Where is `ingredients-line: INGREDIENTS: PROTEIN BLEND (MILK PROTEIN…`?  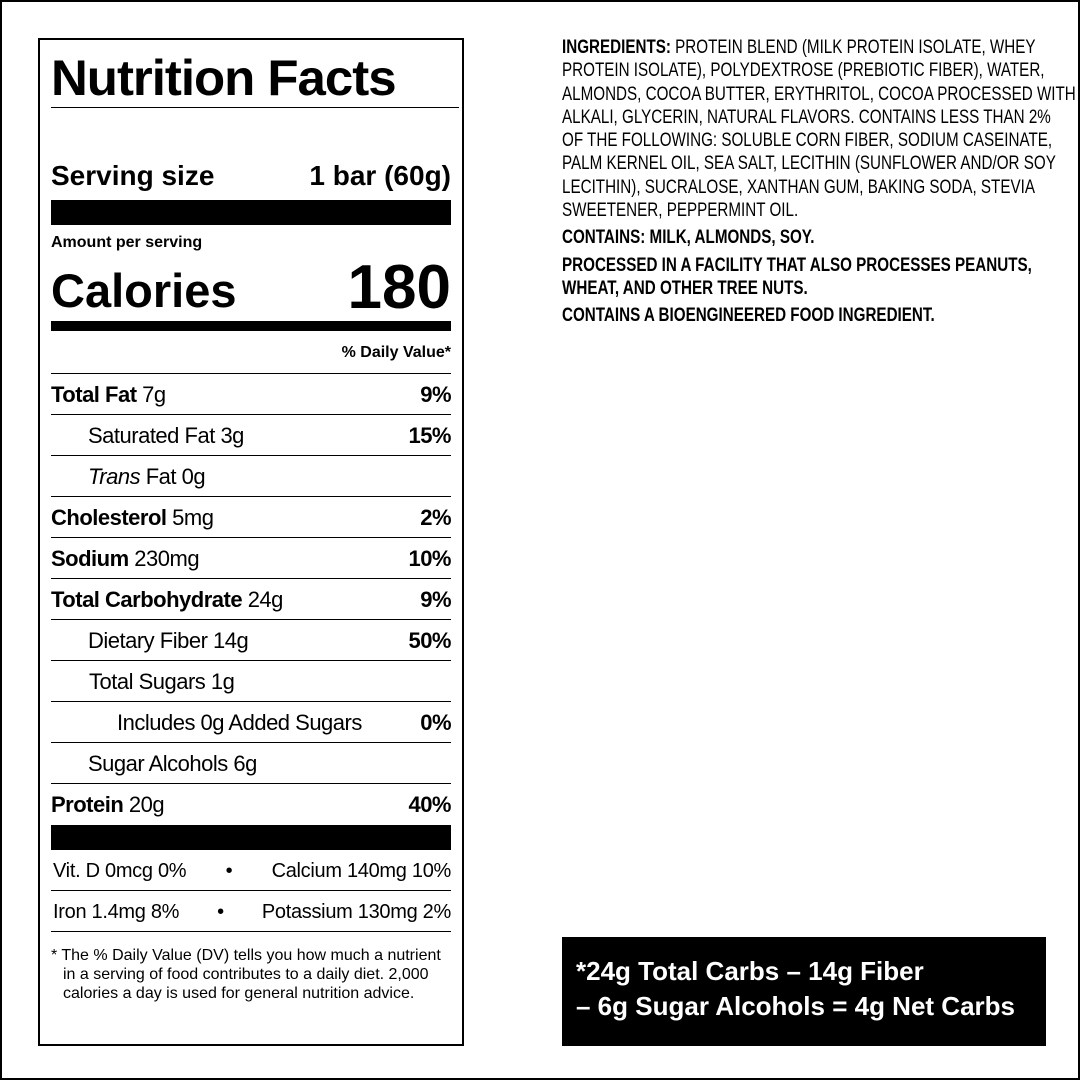 ingredients-line: INGREDIENTS: PROTEIN BLEND (MILK PROTEIN… is located at coordinates (799, 47).